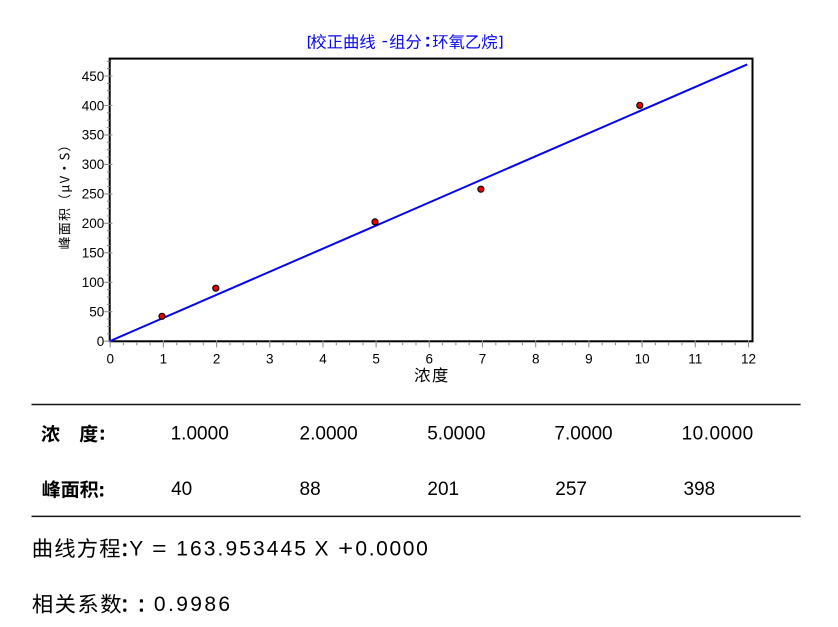  I want to click on svg-text: 3, so click(270, 358).